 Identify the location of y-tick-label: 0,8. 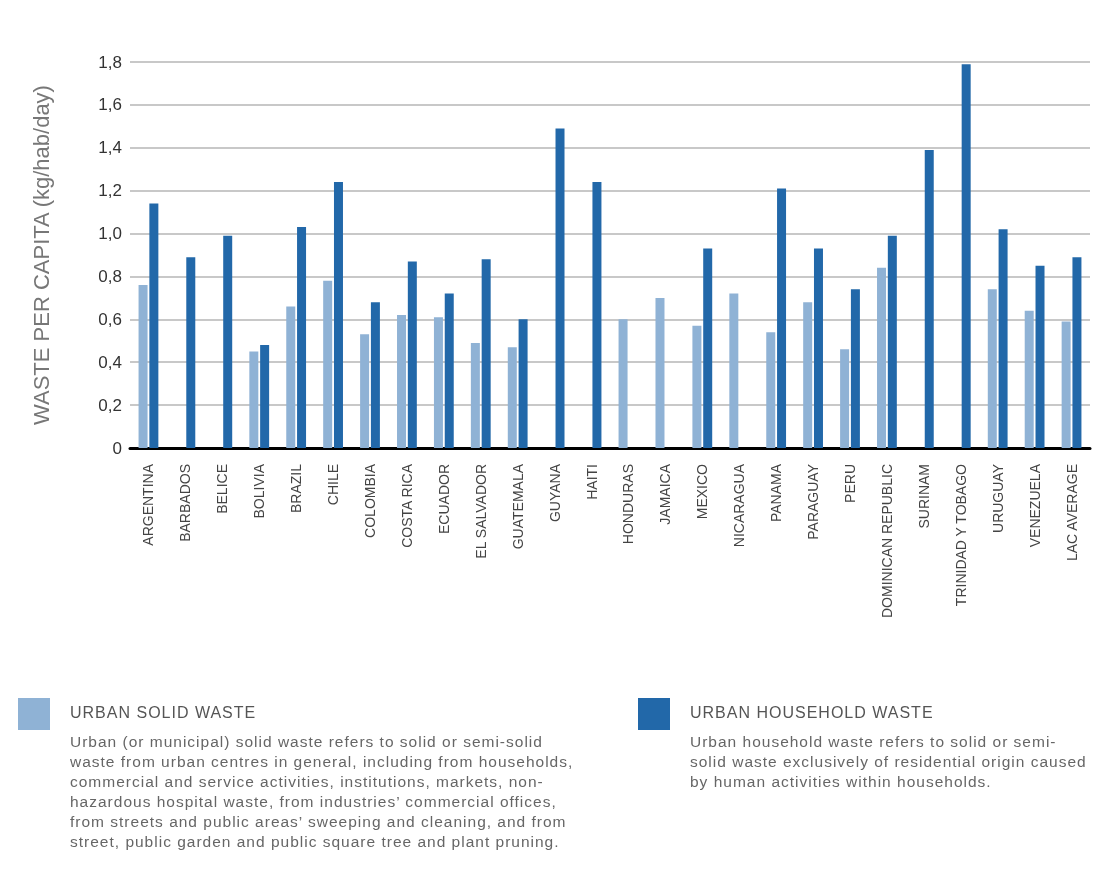
(110, 276).